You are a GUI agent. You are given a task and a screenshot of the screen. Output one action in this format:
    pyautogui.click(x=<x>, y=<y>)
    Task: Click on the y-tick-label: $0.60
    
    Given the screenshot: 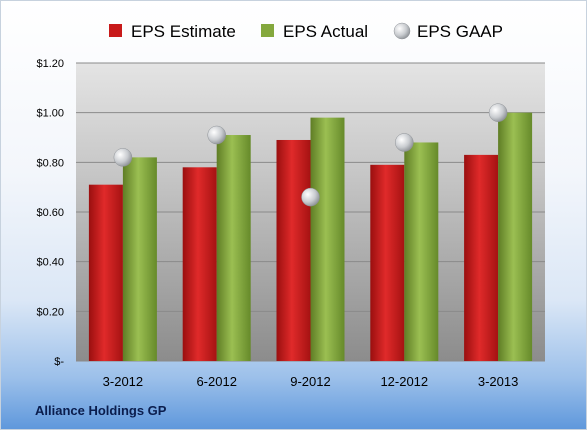 What is the action you would take?
    pyautogui.click(x=50, y=213)
    